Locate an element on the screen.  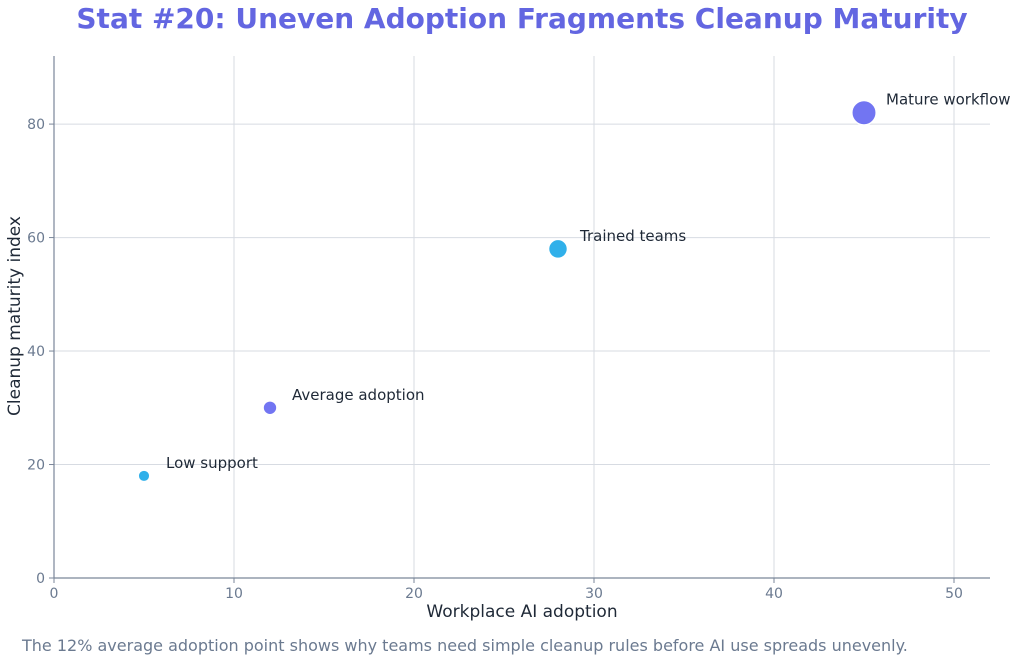
point-label: Average adoption is located at coordinates (358, 395).